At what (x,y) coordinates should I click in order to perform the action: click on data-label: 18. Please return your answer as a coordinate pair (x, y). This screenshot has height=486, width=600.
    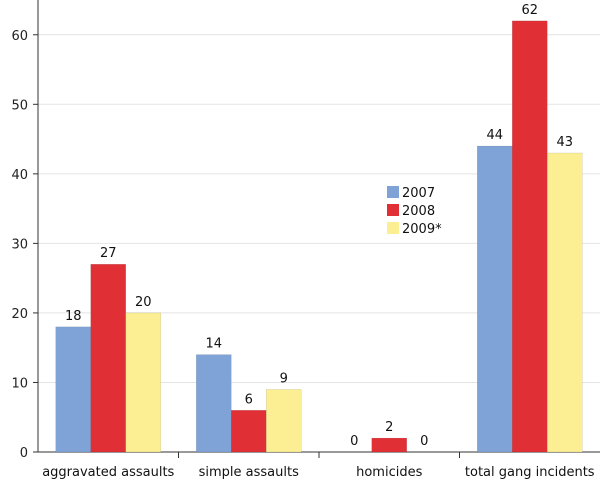
    Looking at the image, I should click on (73, 316).